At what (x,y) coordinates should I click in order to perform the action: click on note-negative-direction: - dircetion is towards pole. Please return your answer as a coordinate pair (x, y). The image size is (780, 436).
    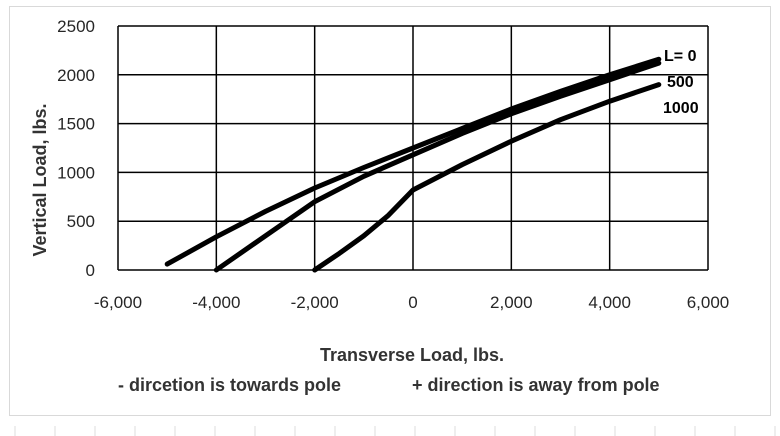
    Looking at the image, I should click on (229, 385).